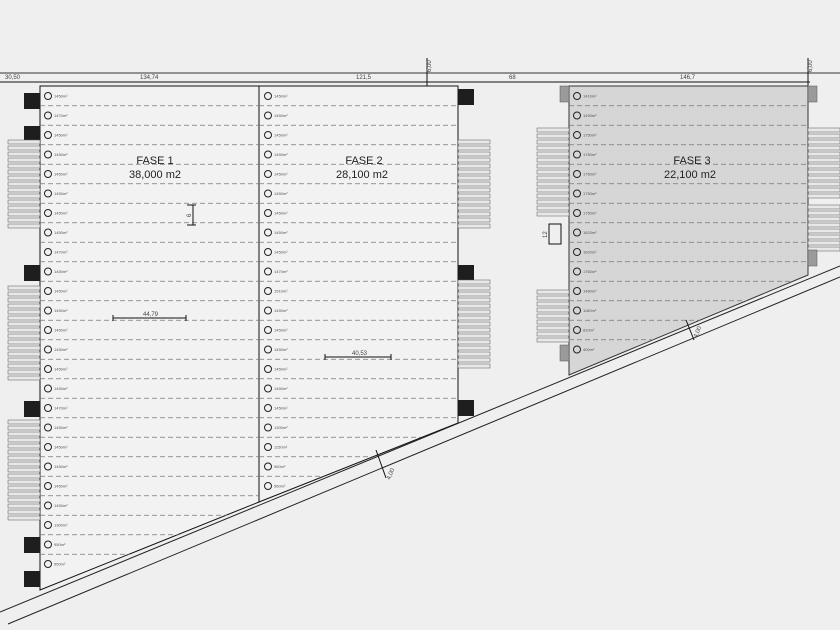 The height and width of the screenshot is (630, 840). Describe the element at coordinates (466, 97) in the screenshot. I see `stair-core-icon` at that location.